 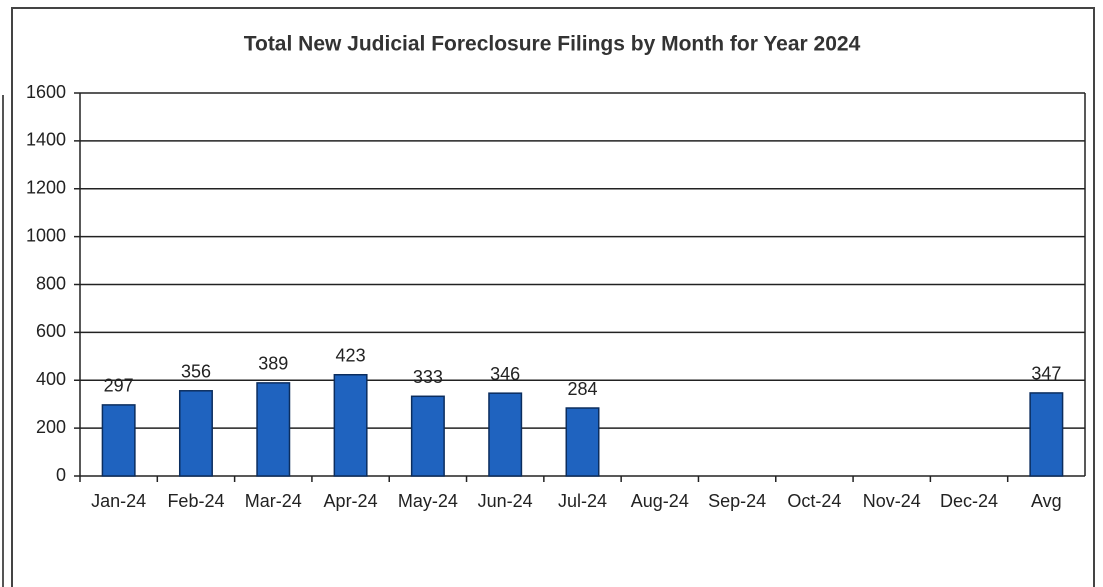 I want to click on x-tick-label: Nov-24, so click(x=892, y=501).